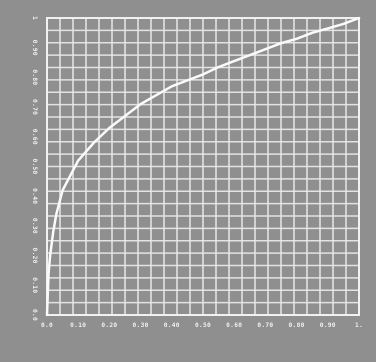 The width and height of the screenshot is (376, 362). Describe the element at coordinates (265, 325) in the screenshot. I see `x-tick-label: 0.70` at that location.